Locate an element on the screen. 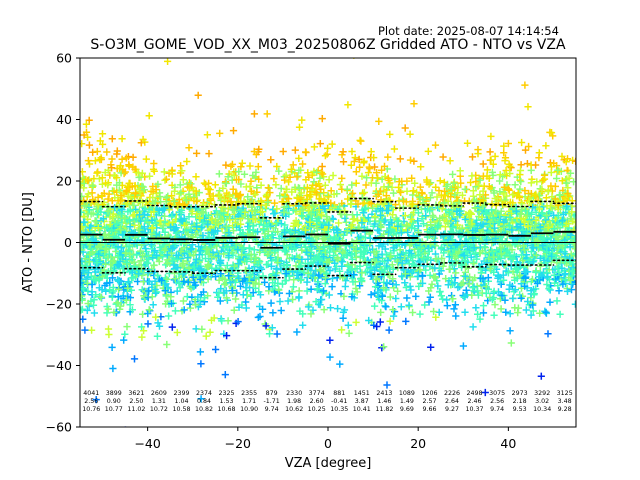  bin-count-label: 3292 is located at coordinates (542, 393).